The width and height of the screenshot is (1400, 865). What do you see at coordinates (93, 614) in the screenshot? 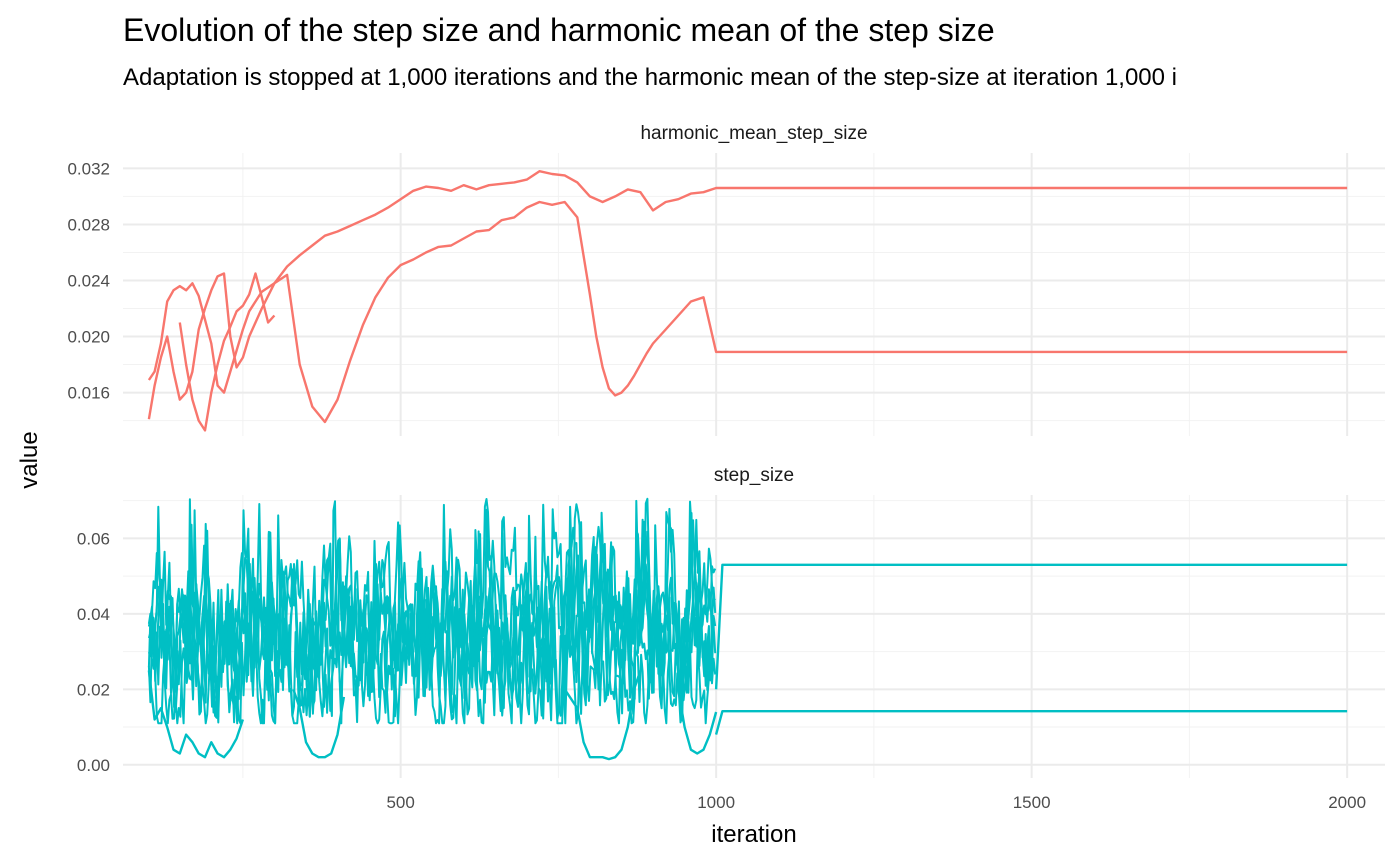
I see `y-tick-label: 0.04` at bounding box center [93, 614].